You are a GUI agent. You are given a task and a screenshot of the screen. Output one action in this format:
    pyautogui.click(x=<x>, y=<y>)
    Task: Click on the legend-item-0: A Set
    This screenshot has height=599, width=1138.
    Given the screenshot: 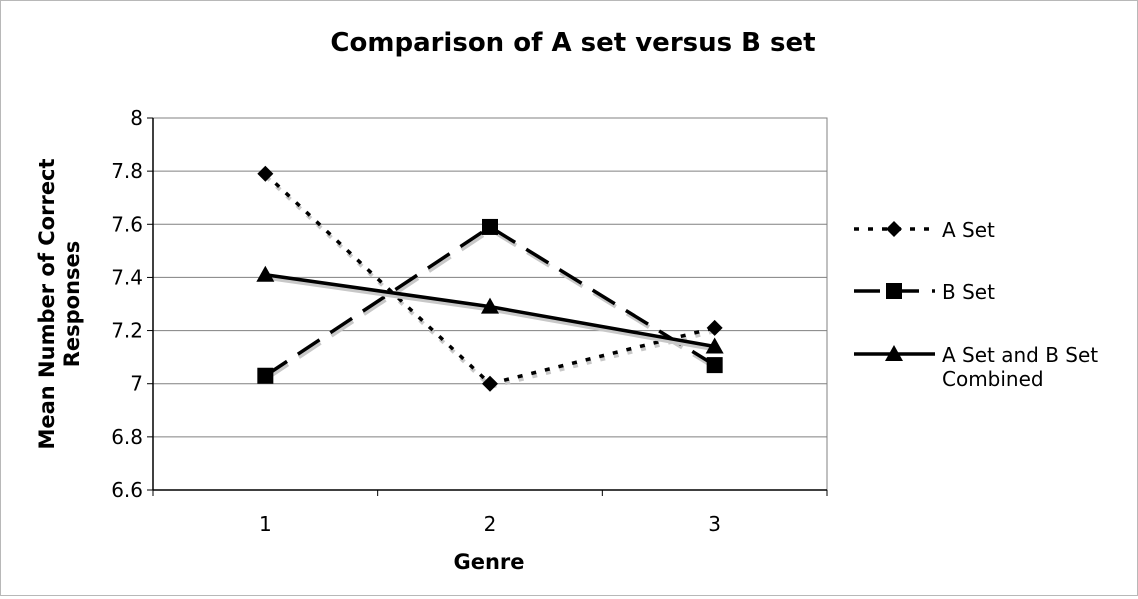 What is the action you would take?
    pyautogui.click(x=924, y=230)
    